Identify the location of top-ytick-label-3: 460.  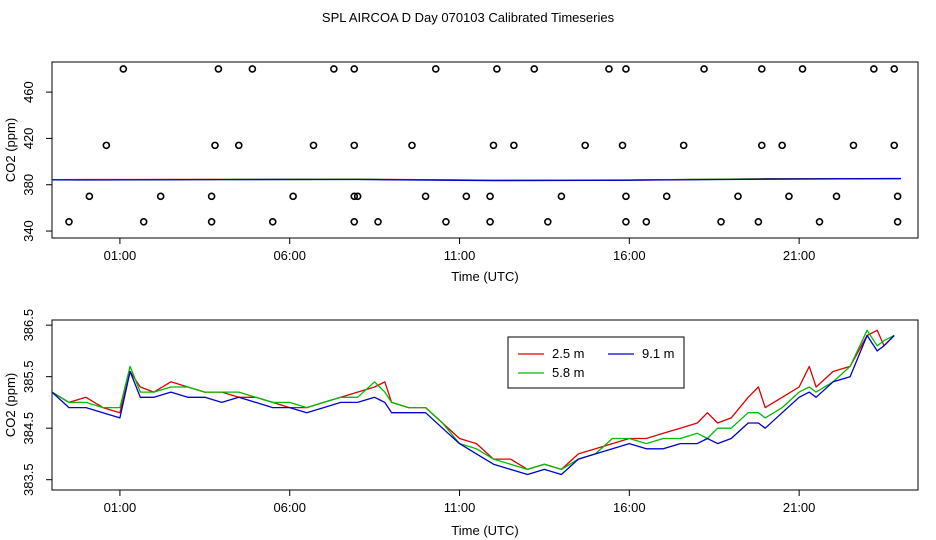
(28, 92).